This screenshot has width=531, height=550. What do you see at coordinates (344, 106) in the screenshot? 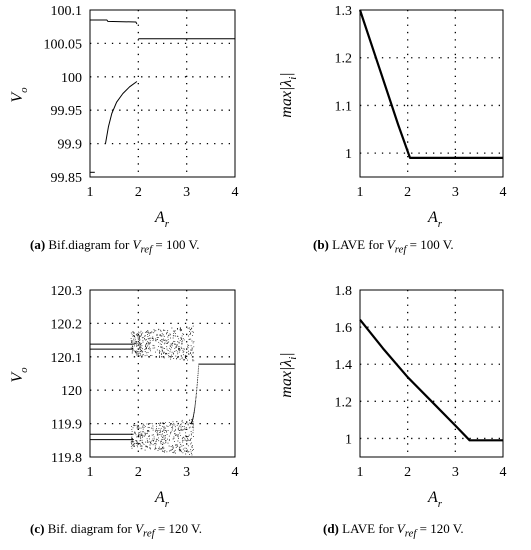
I see `y-tick-label: 1.1` at bounding box center [344, 106].